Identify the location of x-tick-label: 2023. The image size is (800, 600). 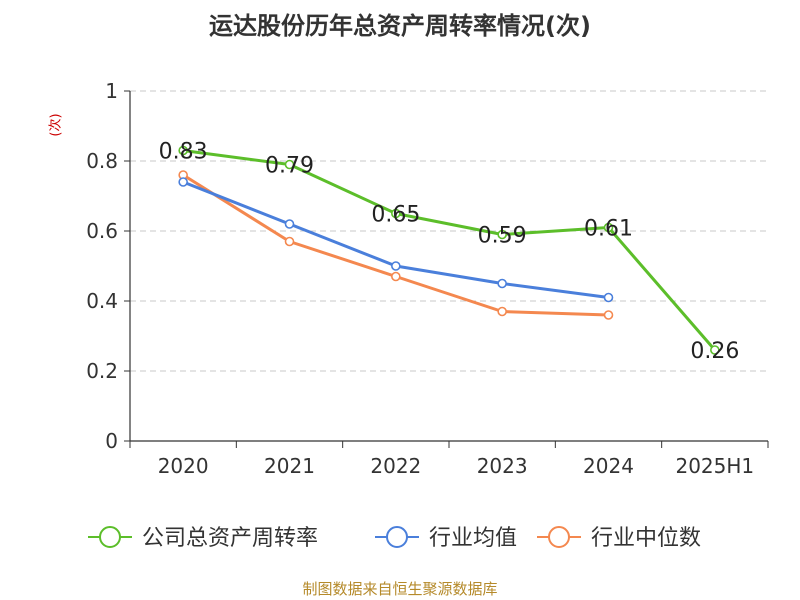
(502, 466).